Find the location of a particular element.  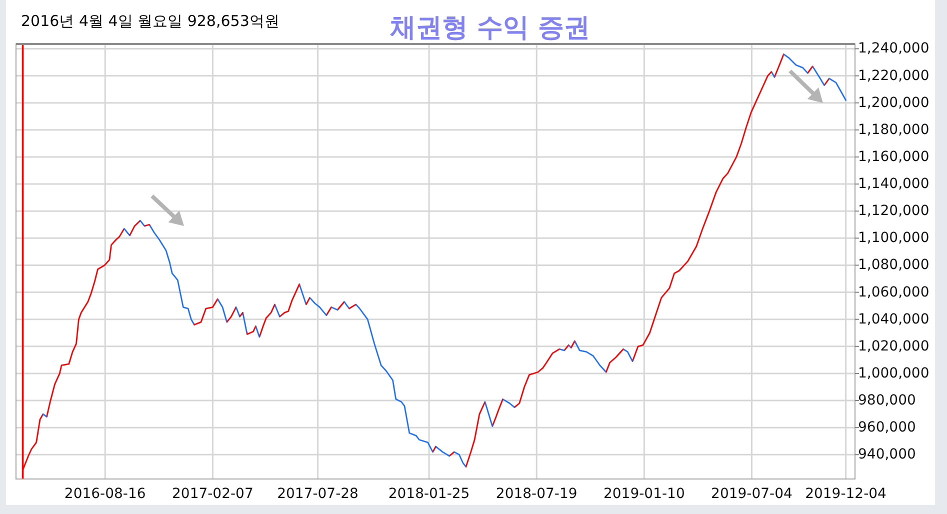

y-tick-label: 1,200,000 is located at coordinates (894, 102).